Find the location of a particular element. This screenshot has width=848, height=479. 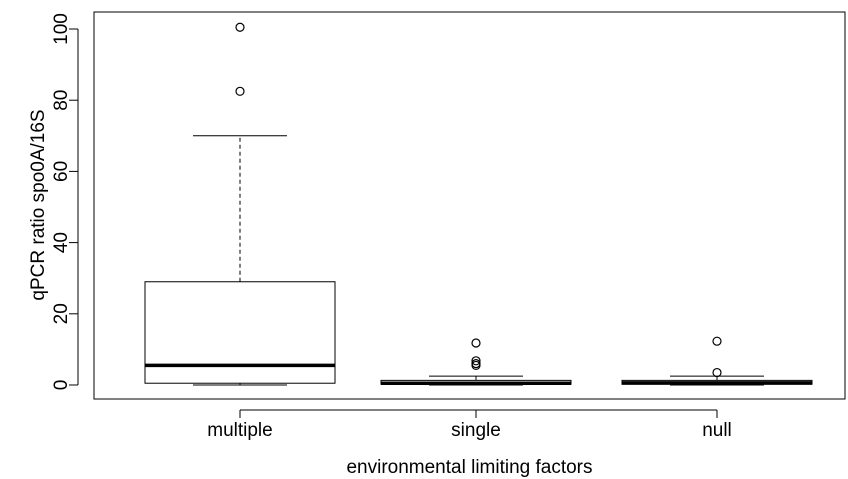

x-axis-label: environmental limiting factors is located at coordinates (469, 467).